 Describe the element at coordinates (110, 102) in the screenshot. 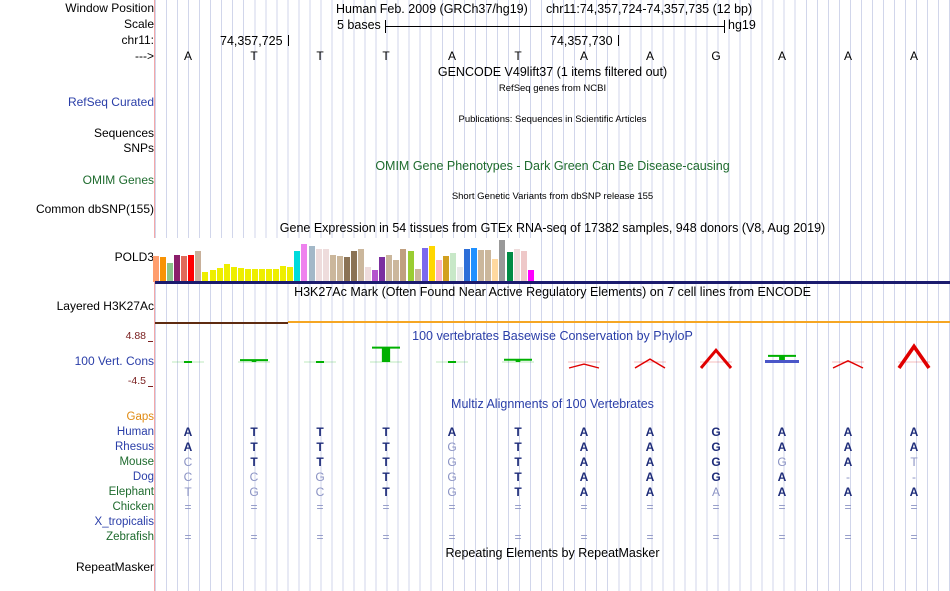

I see `track-label-refseq-curated: RefSeq Curated` at that location.